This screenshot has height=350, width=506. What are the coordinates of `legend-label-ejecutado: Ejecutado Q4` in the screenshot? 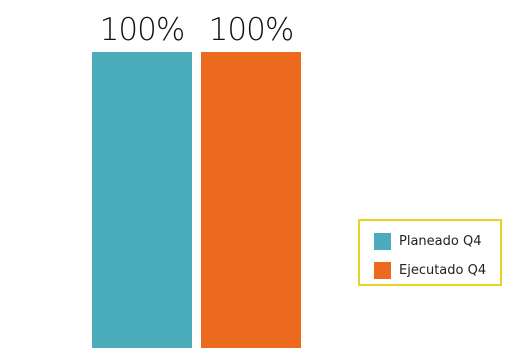 It's located at (443, 270).